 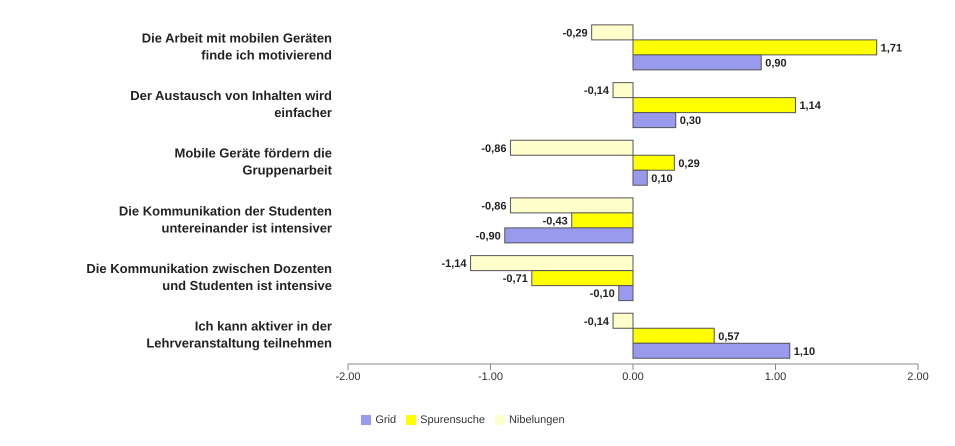 I want to click on data-label: -0,29, so click(x=575, y=33).